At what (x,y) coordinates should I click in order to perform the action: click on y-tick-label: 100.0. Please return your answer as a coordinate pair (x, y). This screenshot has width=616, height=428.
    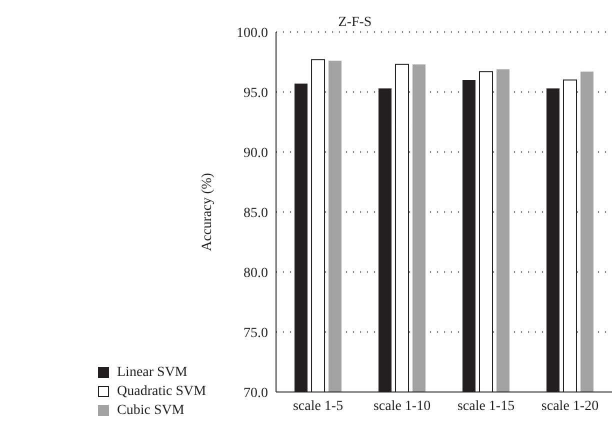
    Looking at the image, I should click on (252, 33).